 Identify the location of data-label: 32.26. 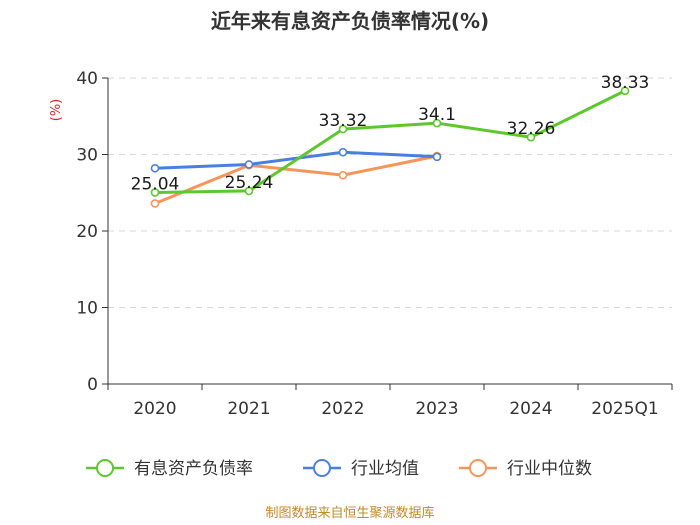
(531, 129).